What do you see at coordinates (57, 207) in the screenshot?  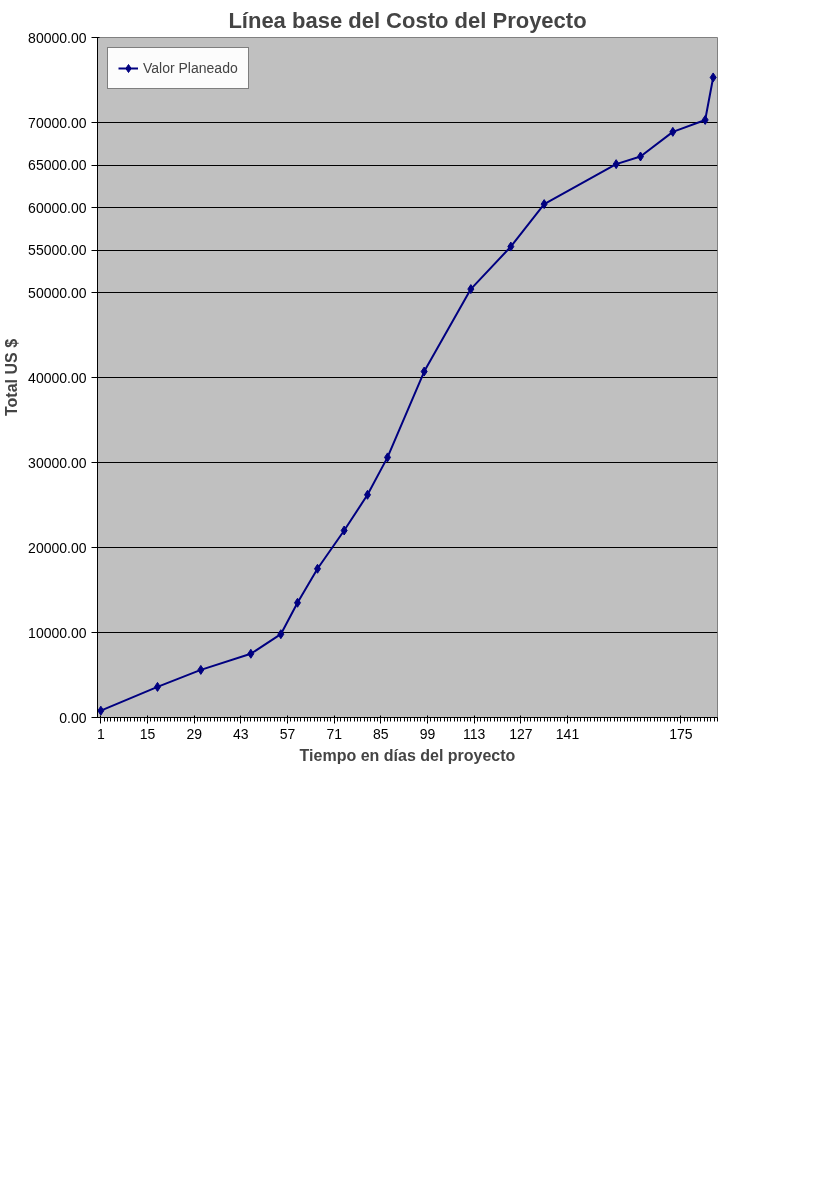 I see `y-tick-label: 60000.00` at bounding box center [57, 207].